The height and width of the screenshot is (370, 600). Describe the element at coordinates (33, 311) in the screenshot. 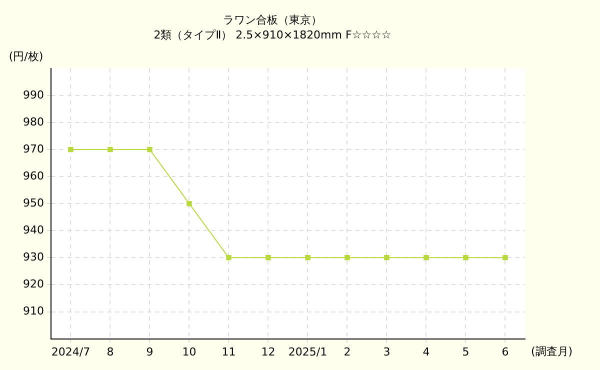

I see `y-tick-label: 910` at that location.